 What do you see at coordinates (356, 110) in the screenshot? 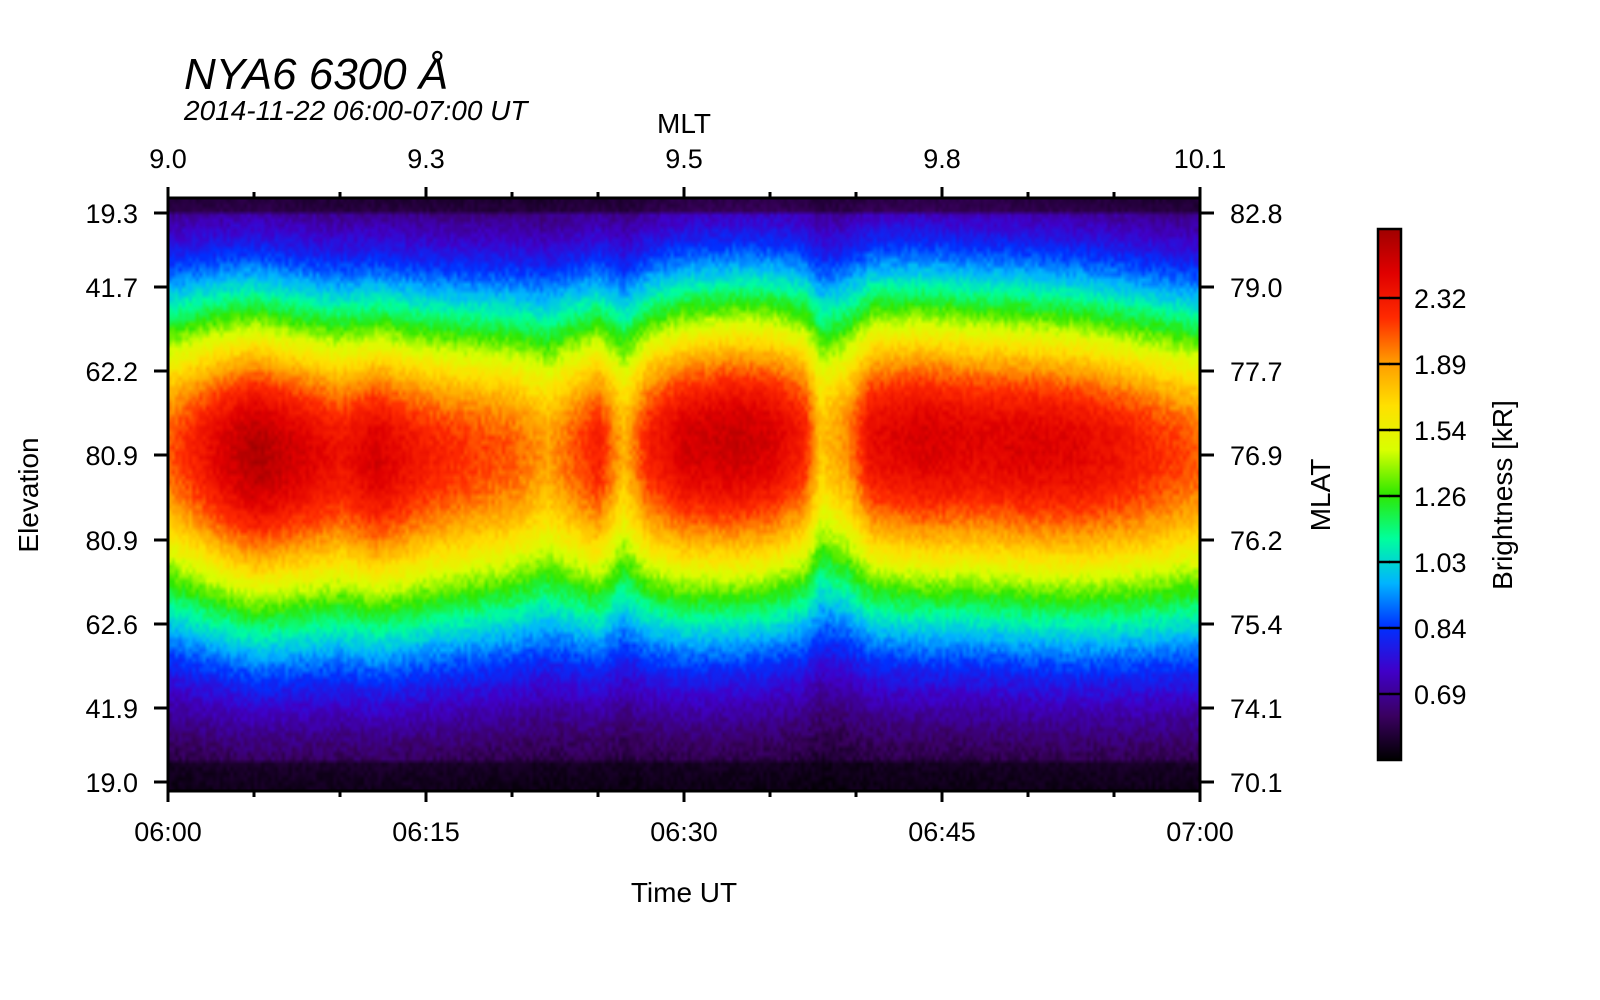
I see `chart-subtitle: 2014-11-22 06:00-07:00 UT` at bounding box center [356, 110].